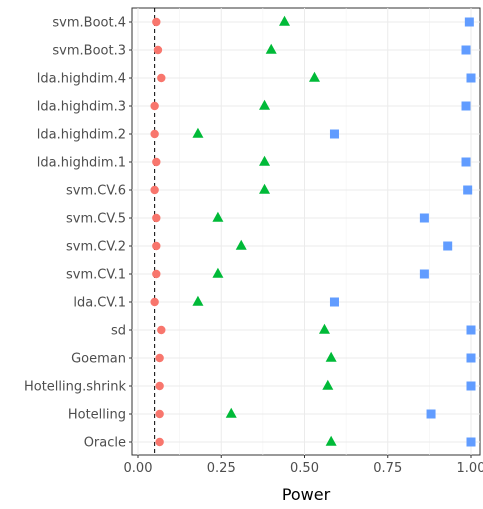  What do you see at coordinates (81, 163) in the screenshot?
I see `y-tick-label: lda.highdim.1` at bounding box center [81, 163].